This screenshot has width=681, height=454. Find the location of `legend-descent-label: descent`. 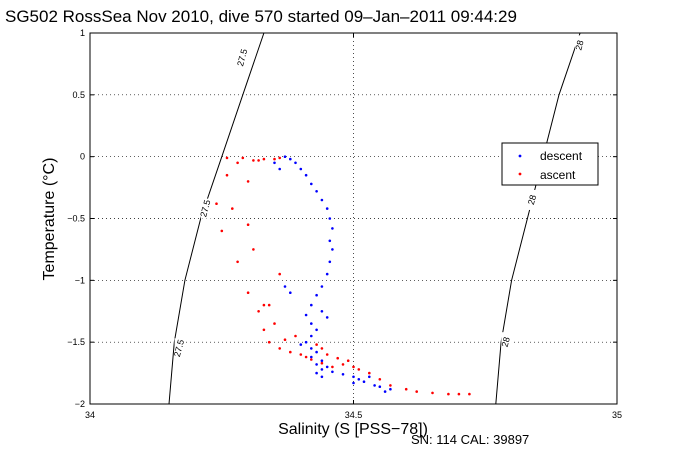

legend-descent-label: descent is located at coordinates (561, 156).